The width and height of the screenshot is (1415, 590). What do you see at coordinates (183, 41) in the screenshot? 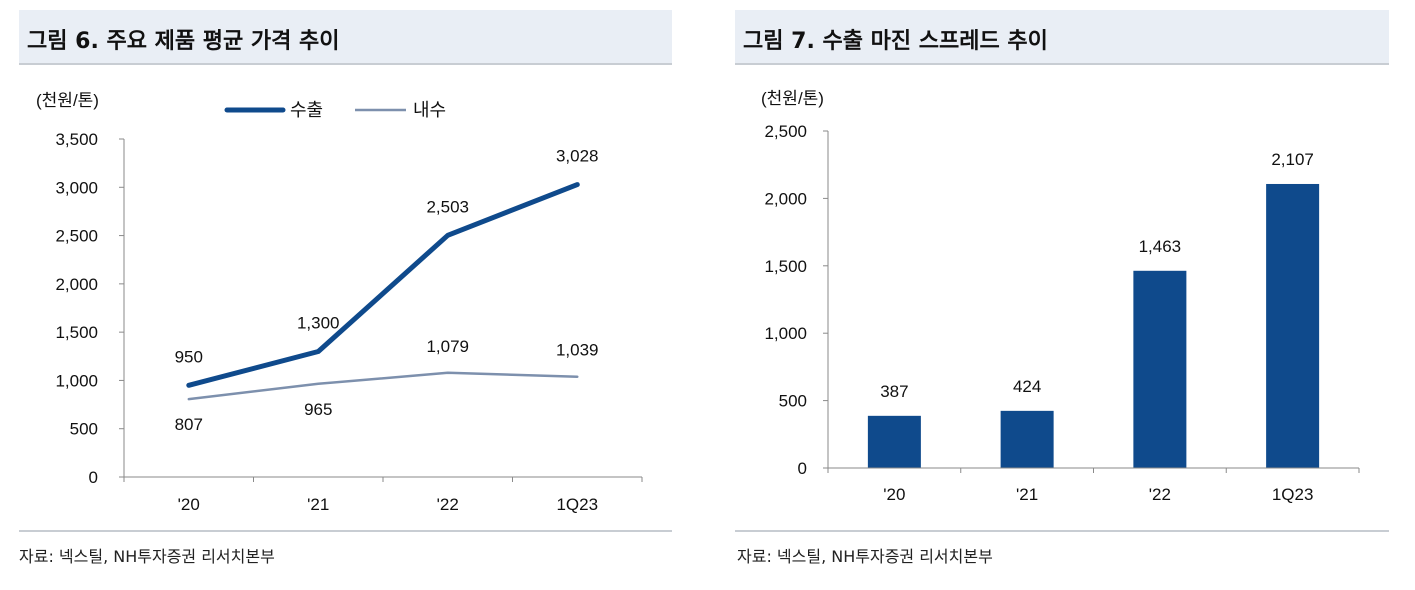
I see `figure-title: 그림 6. 주요 제품 평균 가격 추이` at bounding box center [183, 41].